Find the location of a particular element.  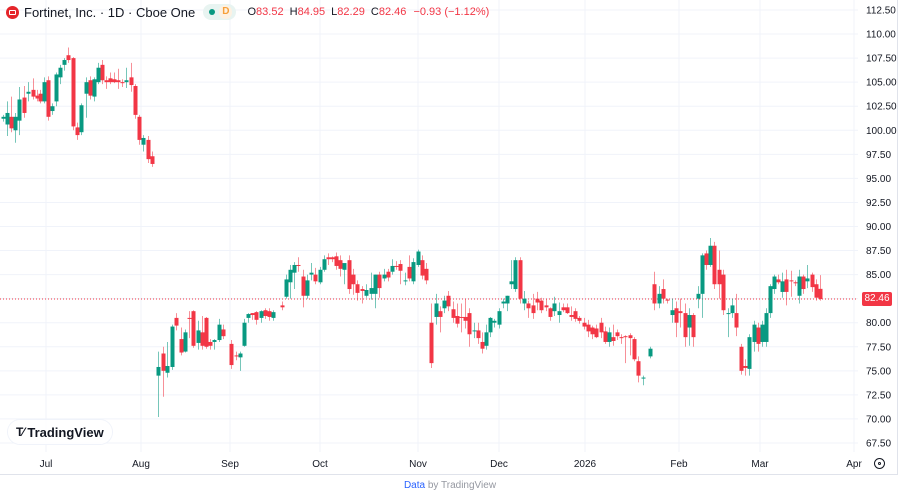

time-tick-label: Sep is located at coordinates (230, 464).